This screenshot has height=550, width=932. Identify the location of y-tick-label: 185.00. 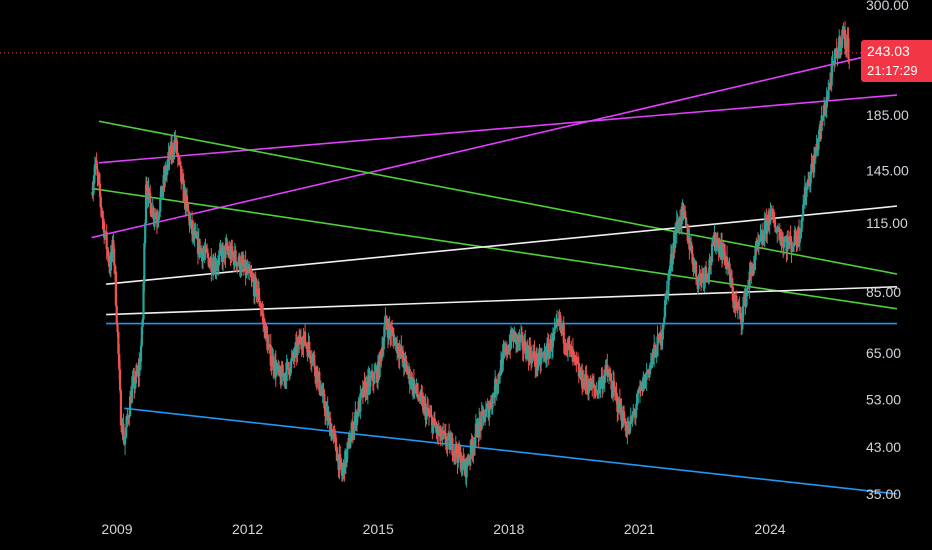
(887, 115).